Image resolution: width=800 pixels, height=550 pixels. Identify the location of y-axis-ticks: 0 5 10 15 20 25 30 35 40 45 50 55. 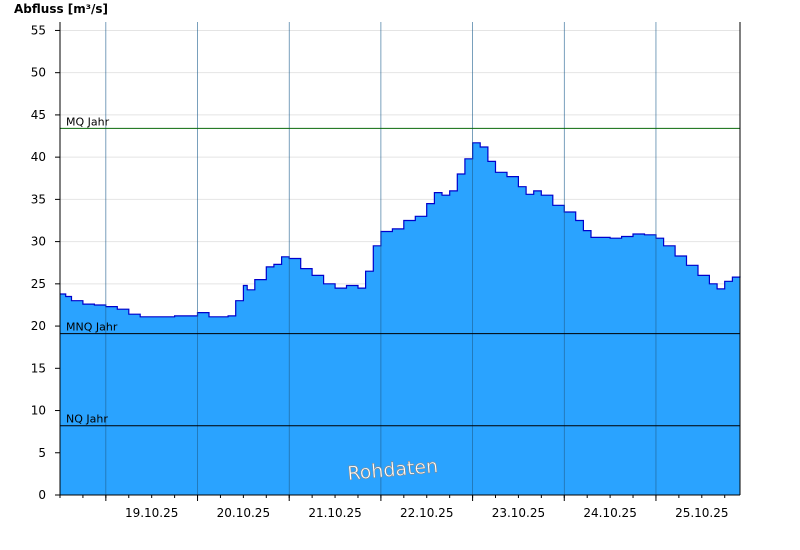
(45, 262).